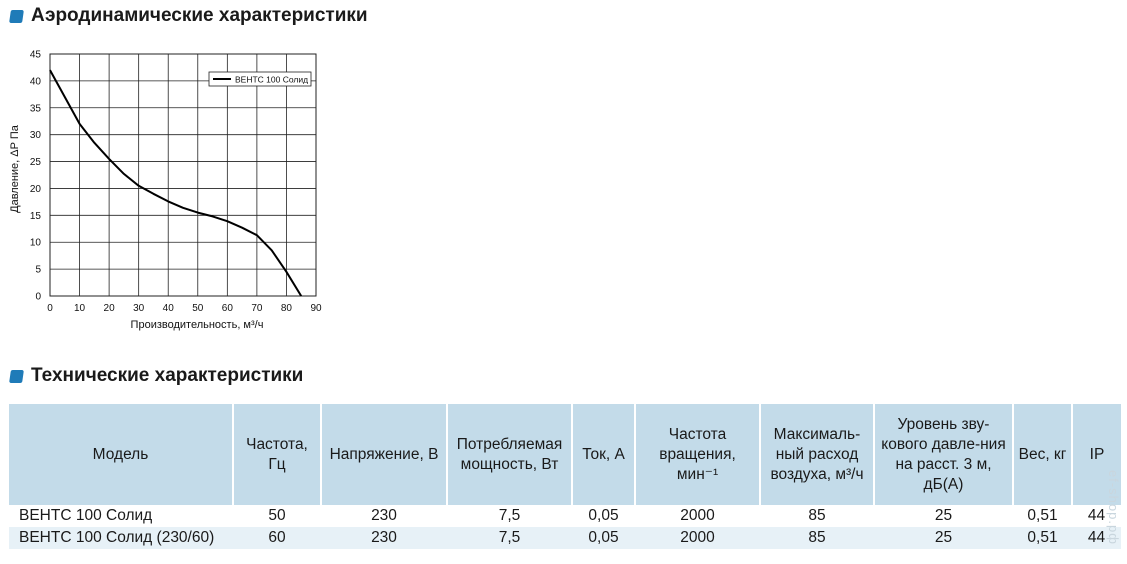 The width and height of the screenshot is (1127, 564). I want to click on series-line, so click(176, 183).